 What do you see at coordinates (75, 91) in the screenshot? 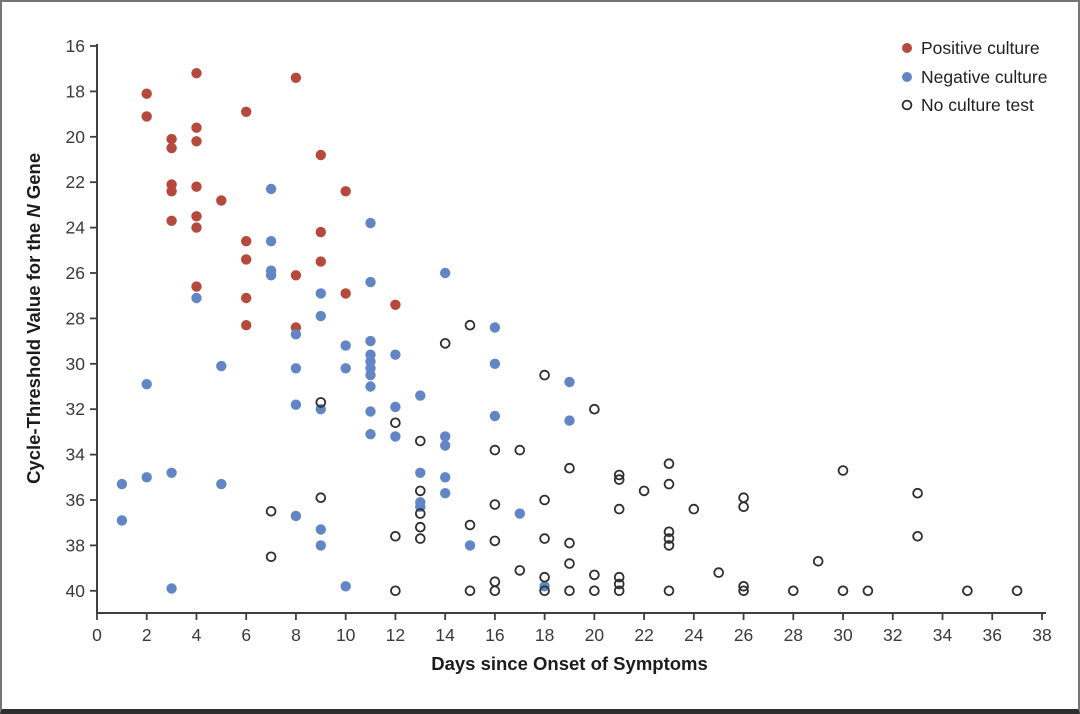
I see `y-tick-label: 18` at bounding box center [75, 91].